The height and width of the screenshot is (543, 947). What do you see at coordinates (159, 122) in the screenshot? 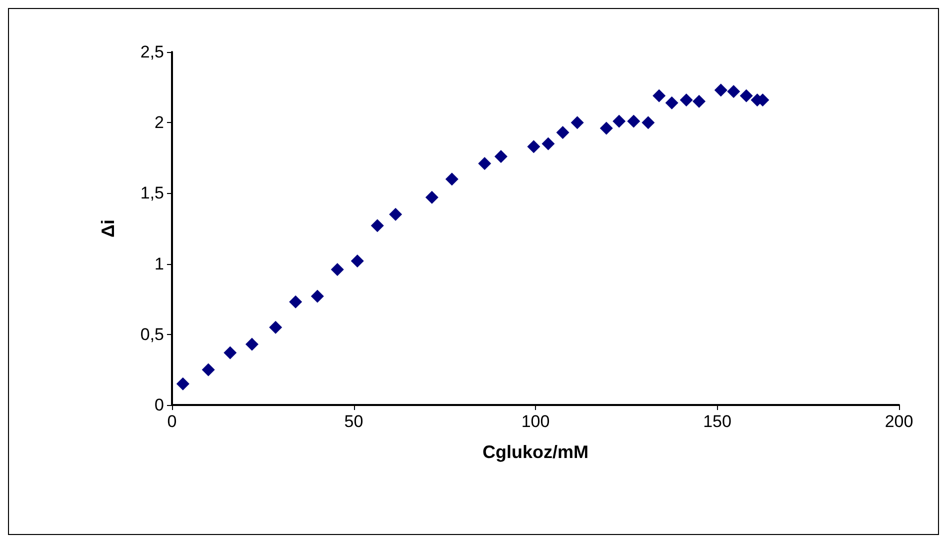
I see `y-tick-label: 2` at bounding box center [159, 122].